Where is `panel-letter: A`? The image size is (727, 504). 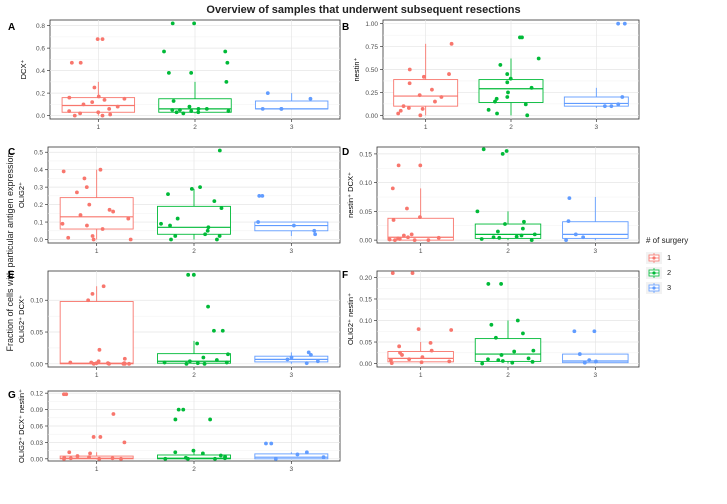 panel-letter: A is located at coordinates (11, 27).